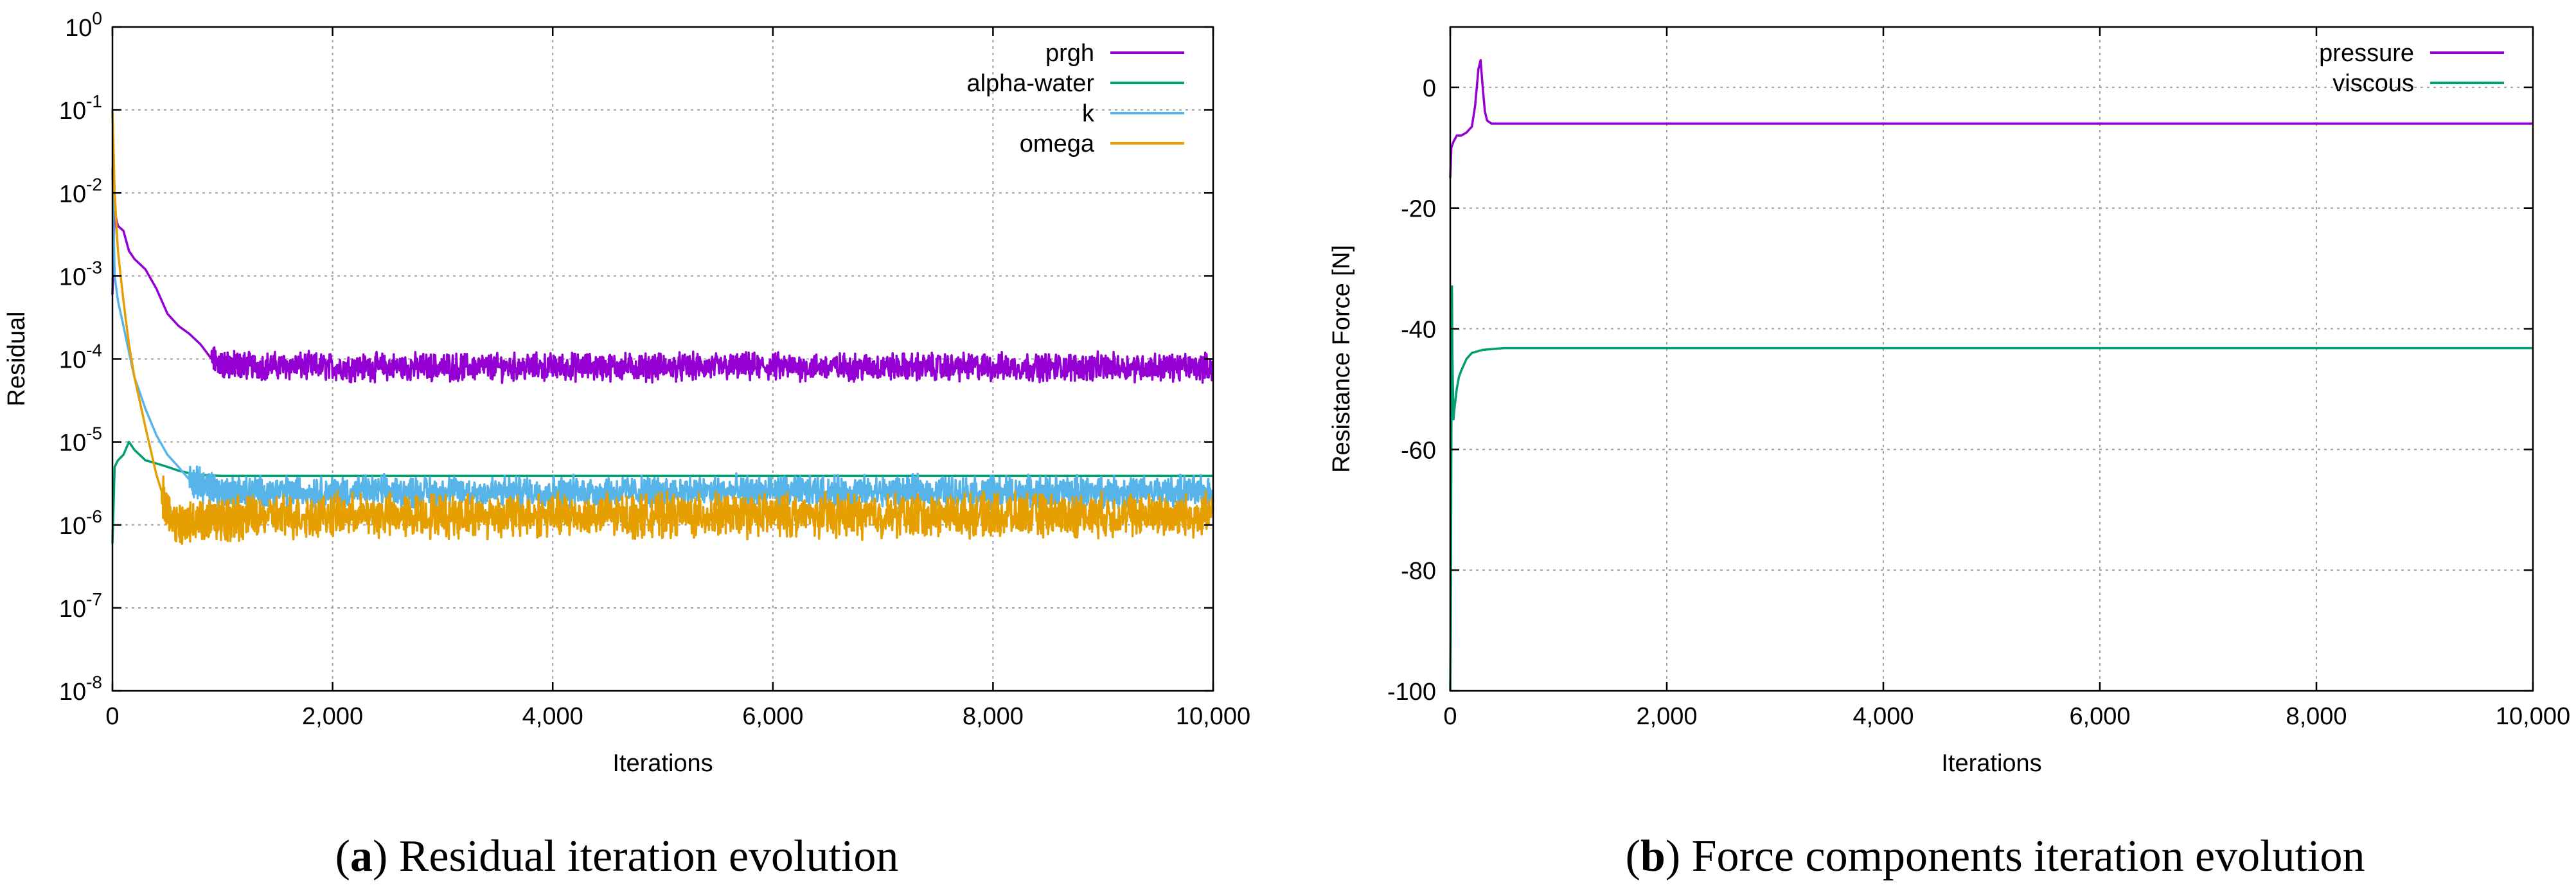 Image resolution: width=2576 pixels, height=892 pixels. What do you see at coordinates (1342, 359) in the screenshot?
I see `force-y-axis-label: Resistance Force [N]` at bounding box center [1342, 359].